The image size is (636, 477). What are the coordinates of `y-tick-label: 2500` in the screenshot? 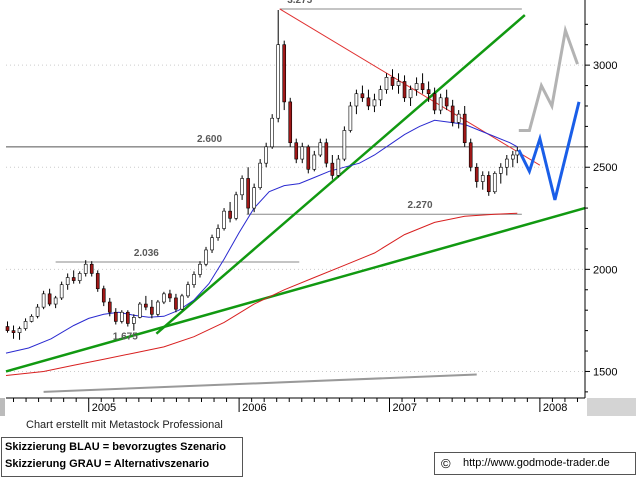 It's located at (605, 168).